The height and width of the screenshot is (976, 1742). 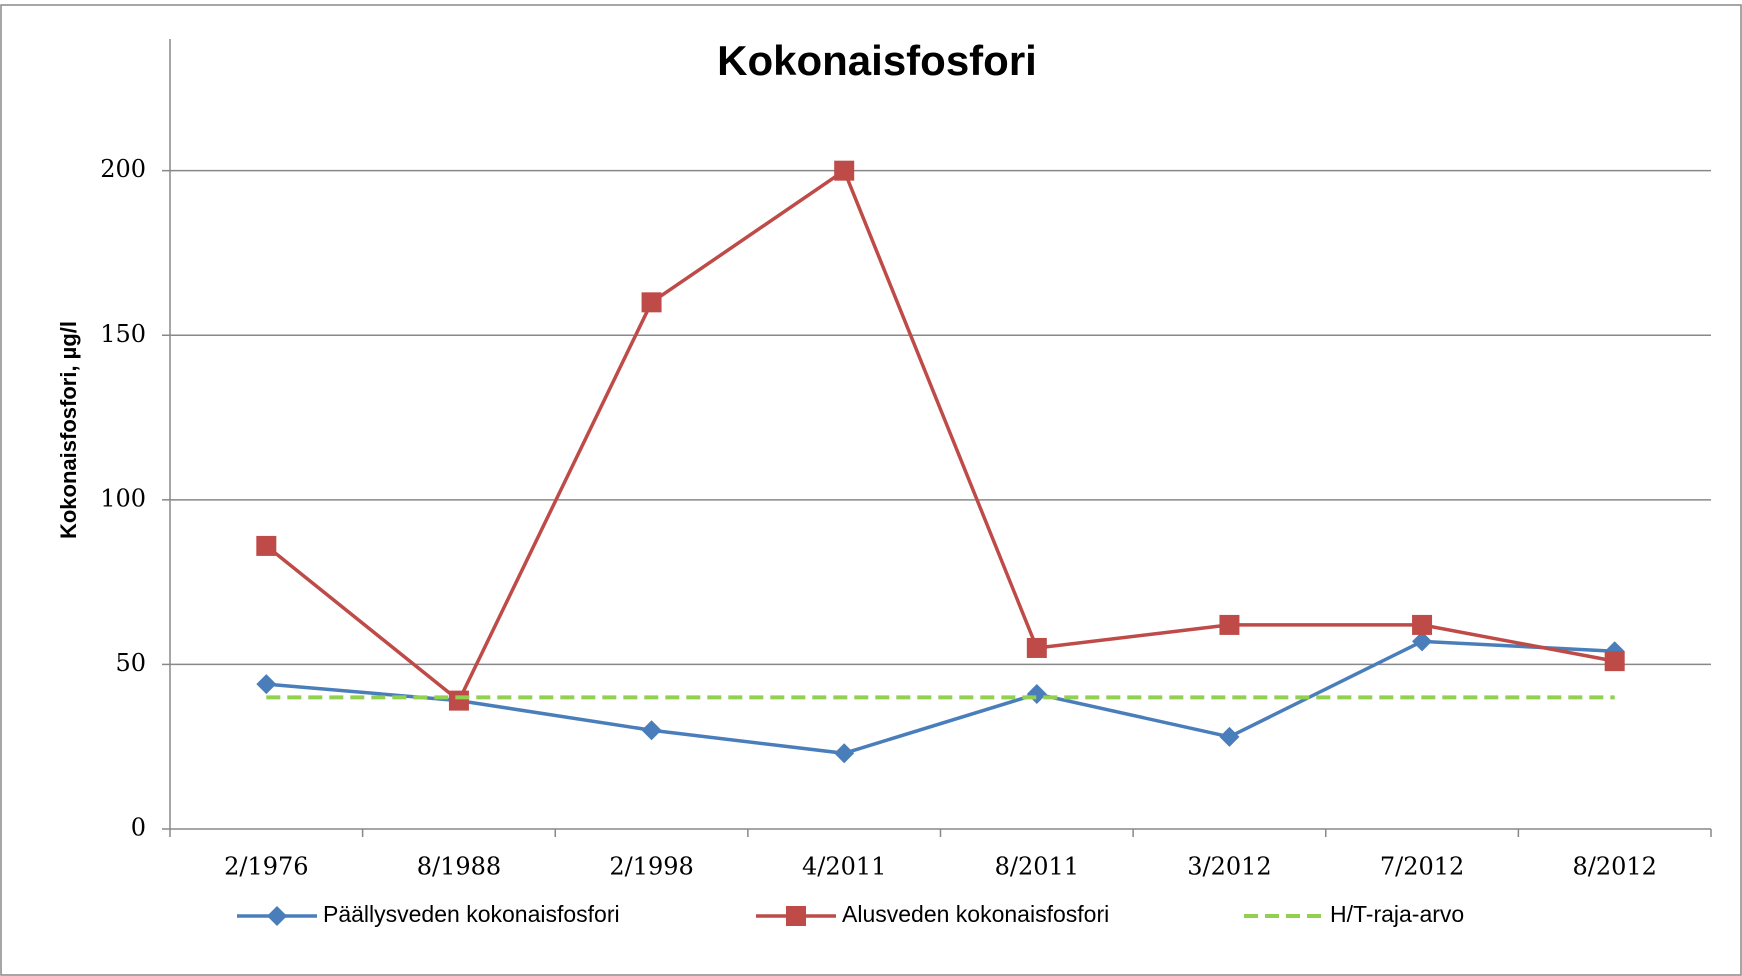 What do you see at coordinates (940, 697) in the screenshot?
I see `series-line` at bounding box center [940, 697].